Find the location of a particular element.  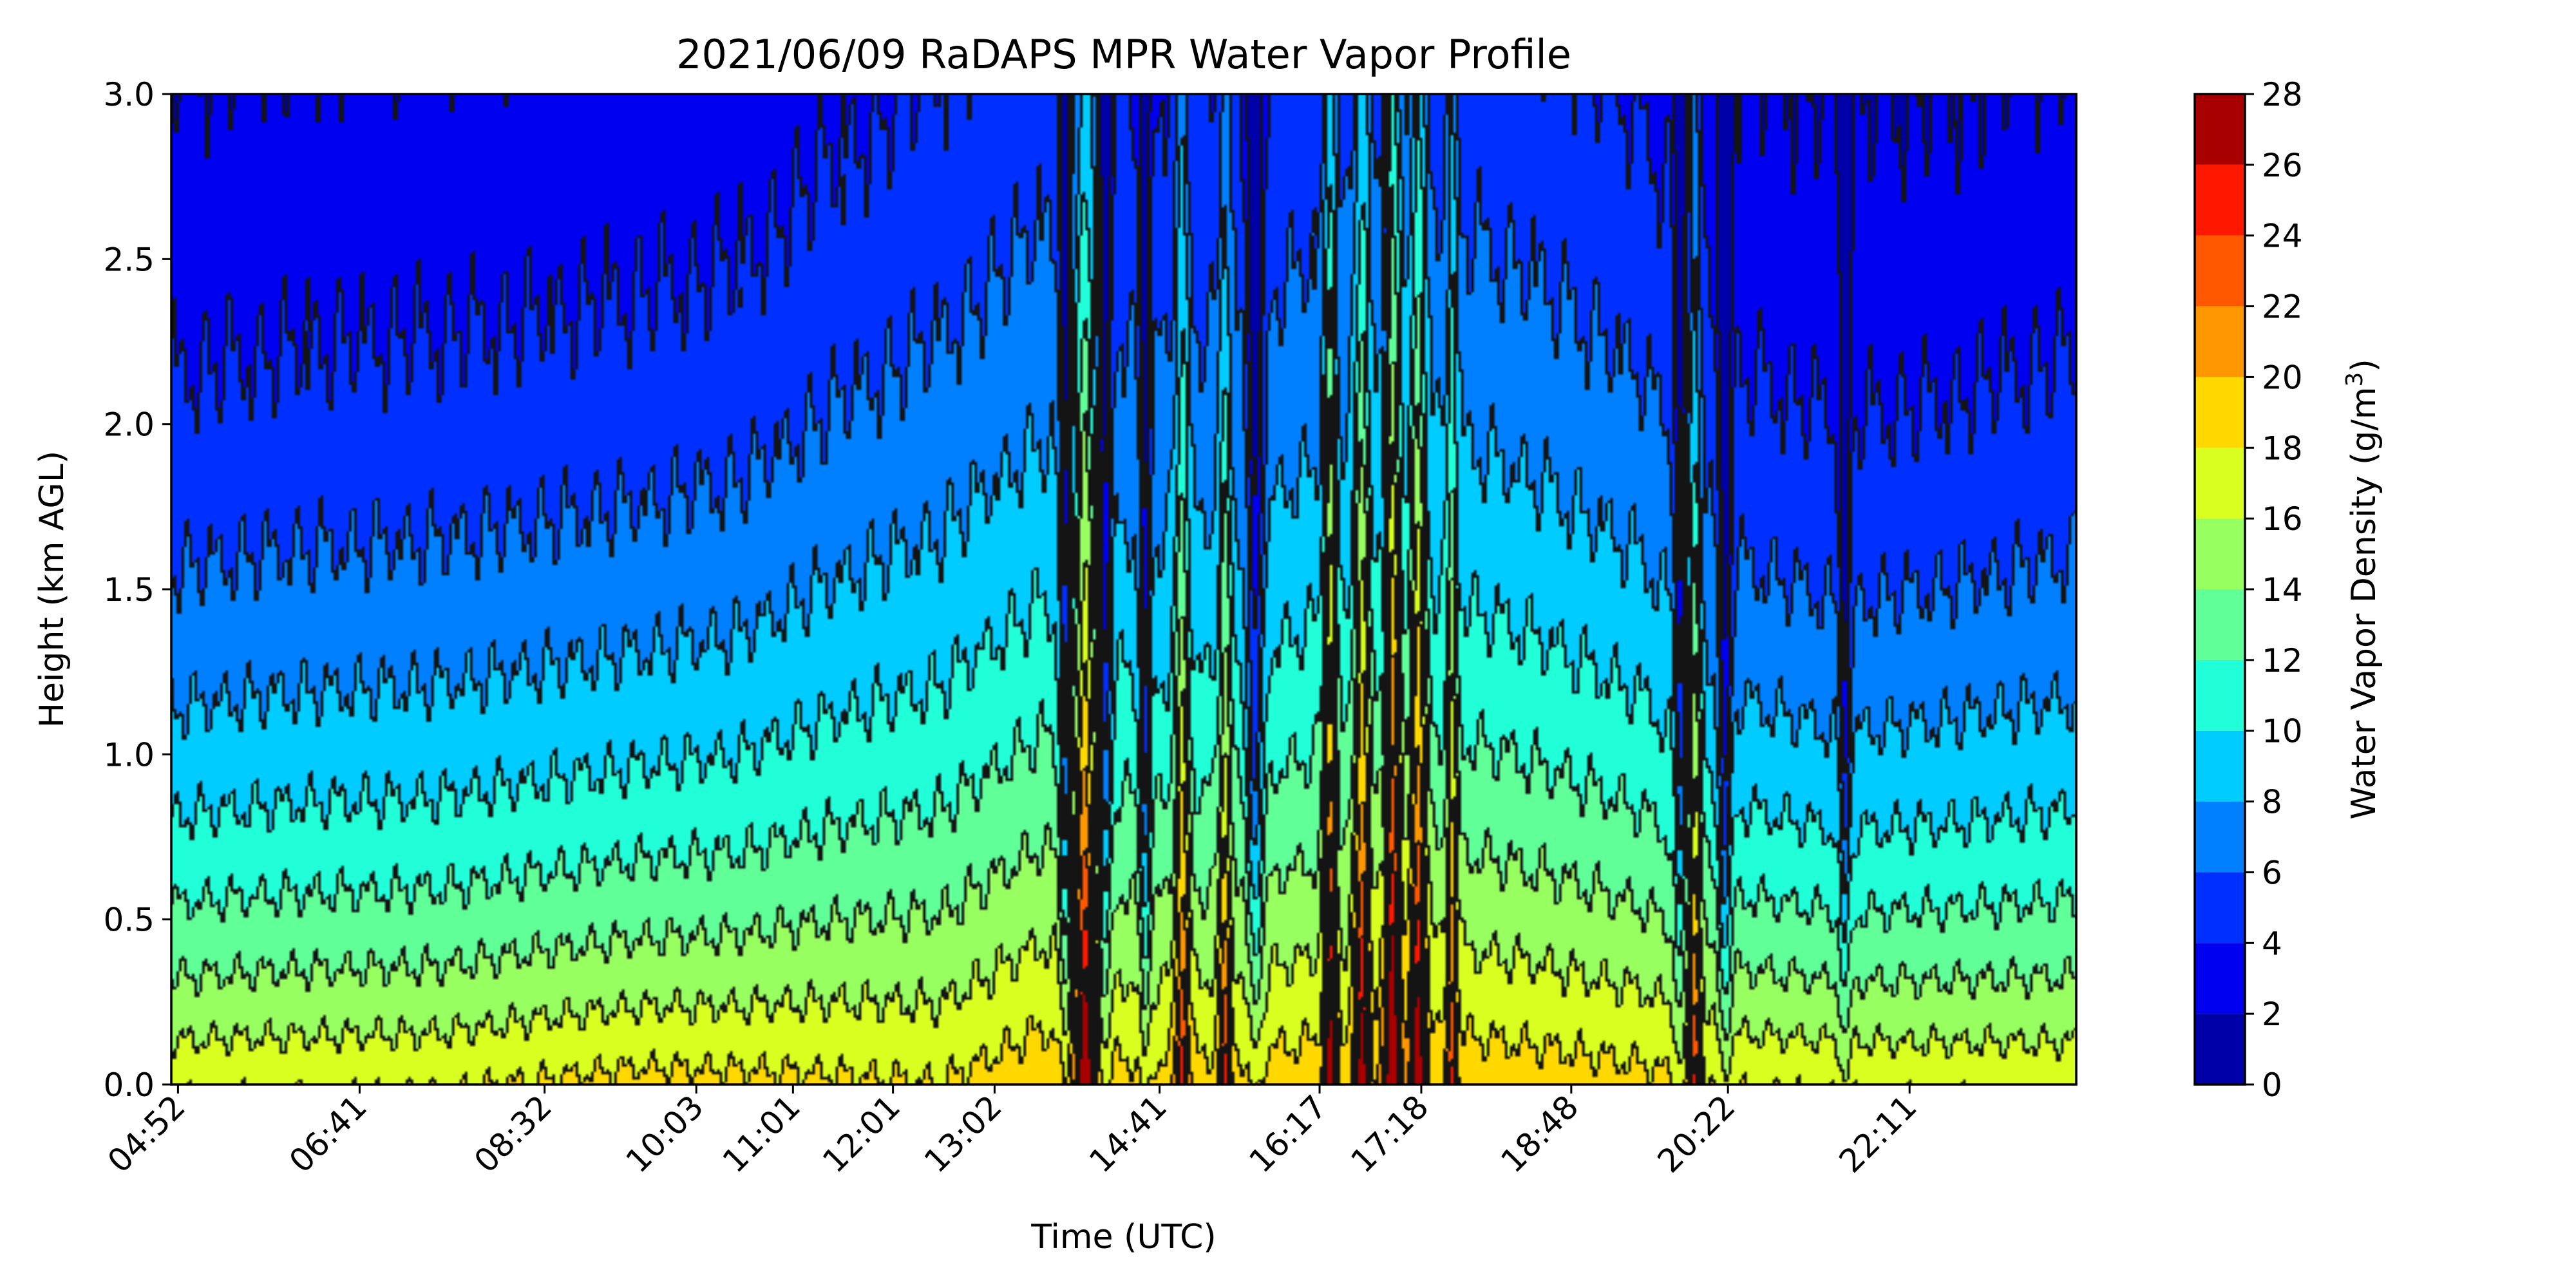

colorbar-tick-label: 6 is located at coordinates (2272, 873).